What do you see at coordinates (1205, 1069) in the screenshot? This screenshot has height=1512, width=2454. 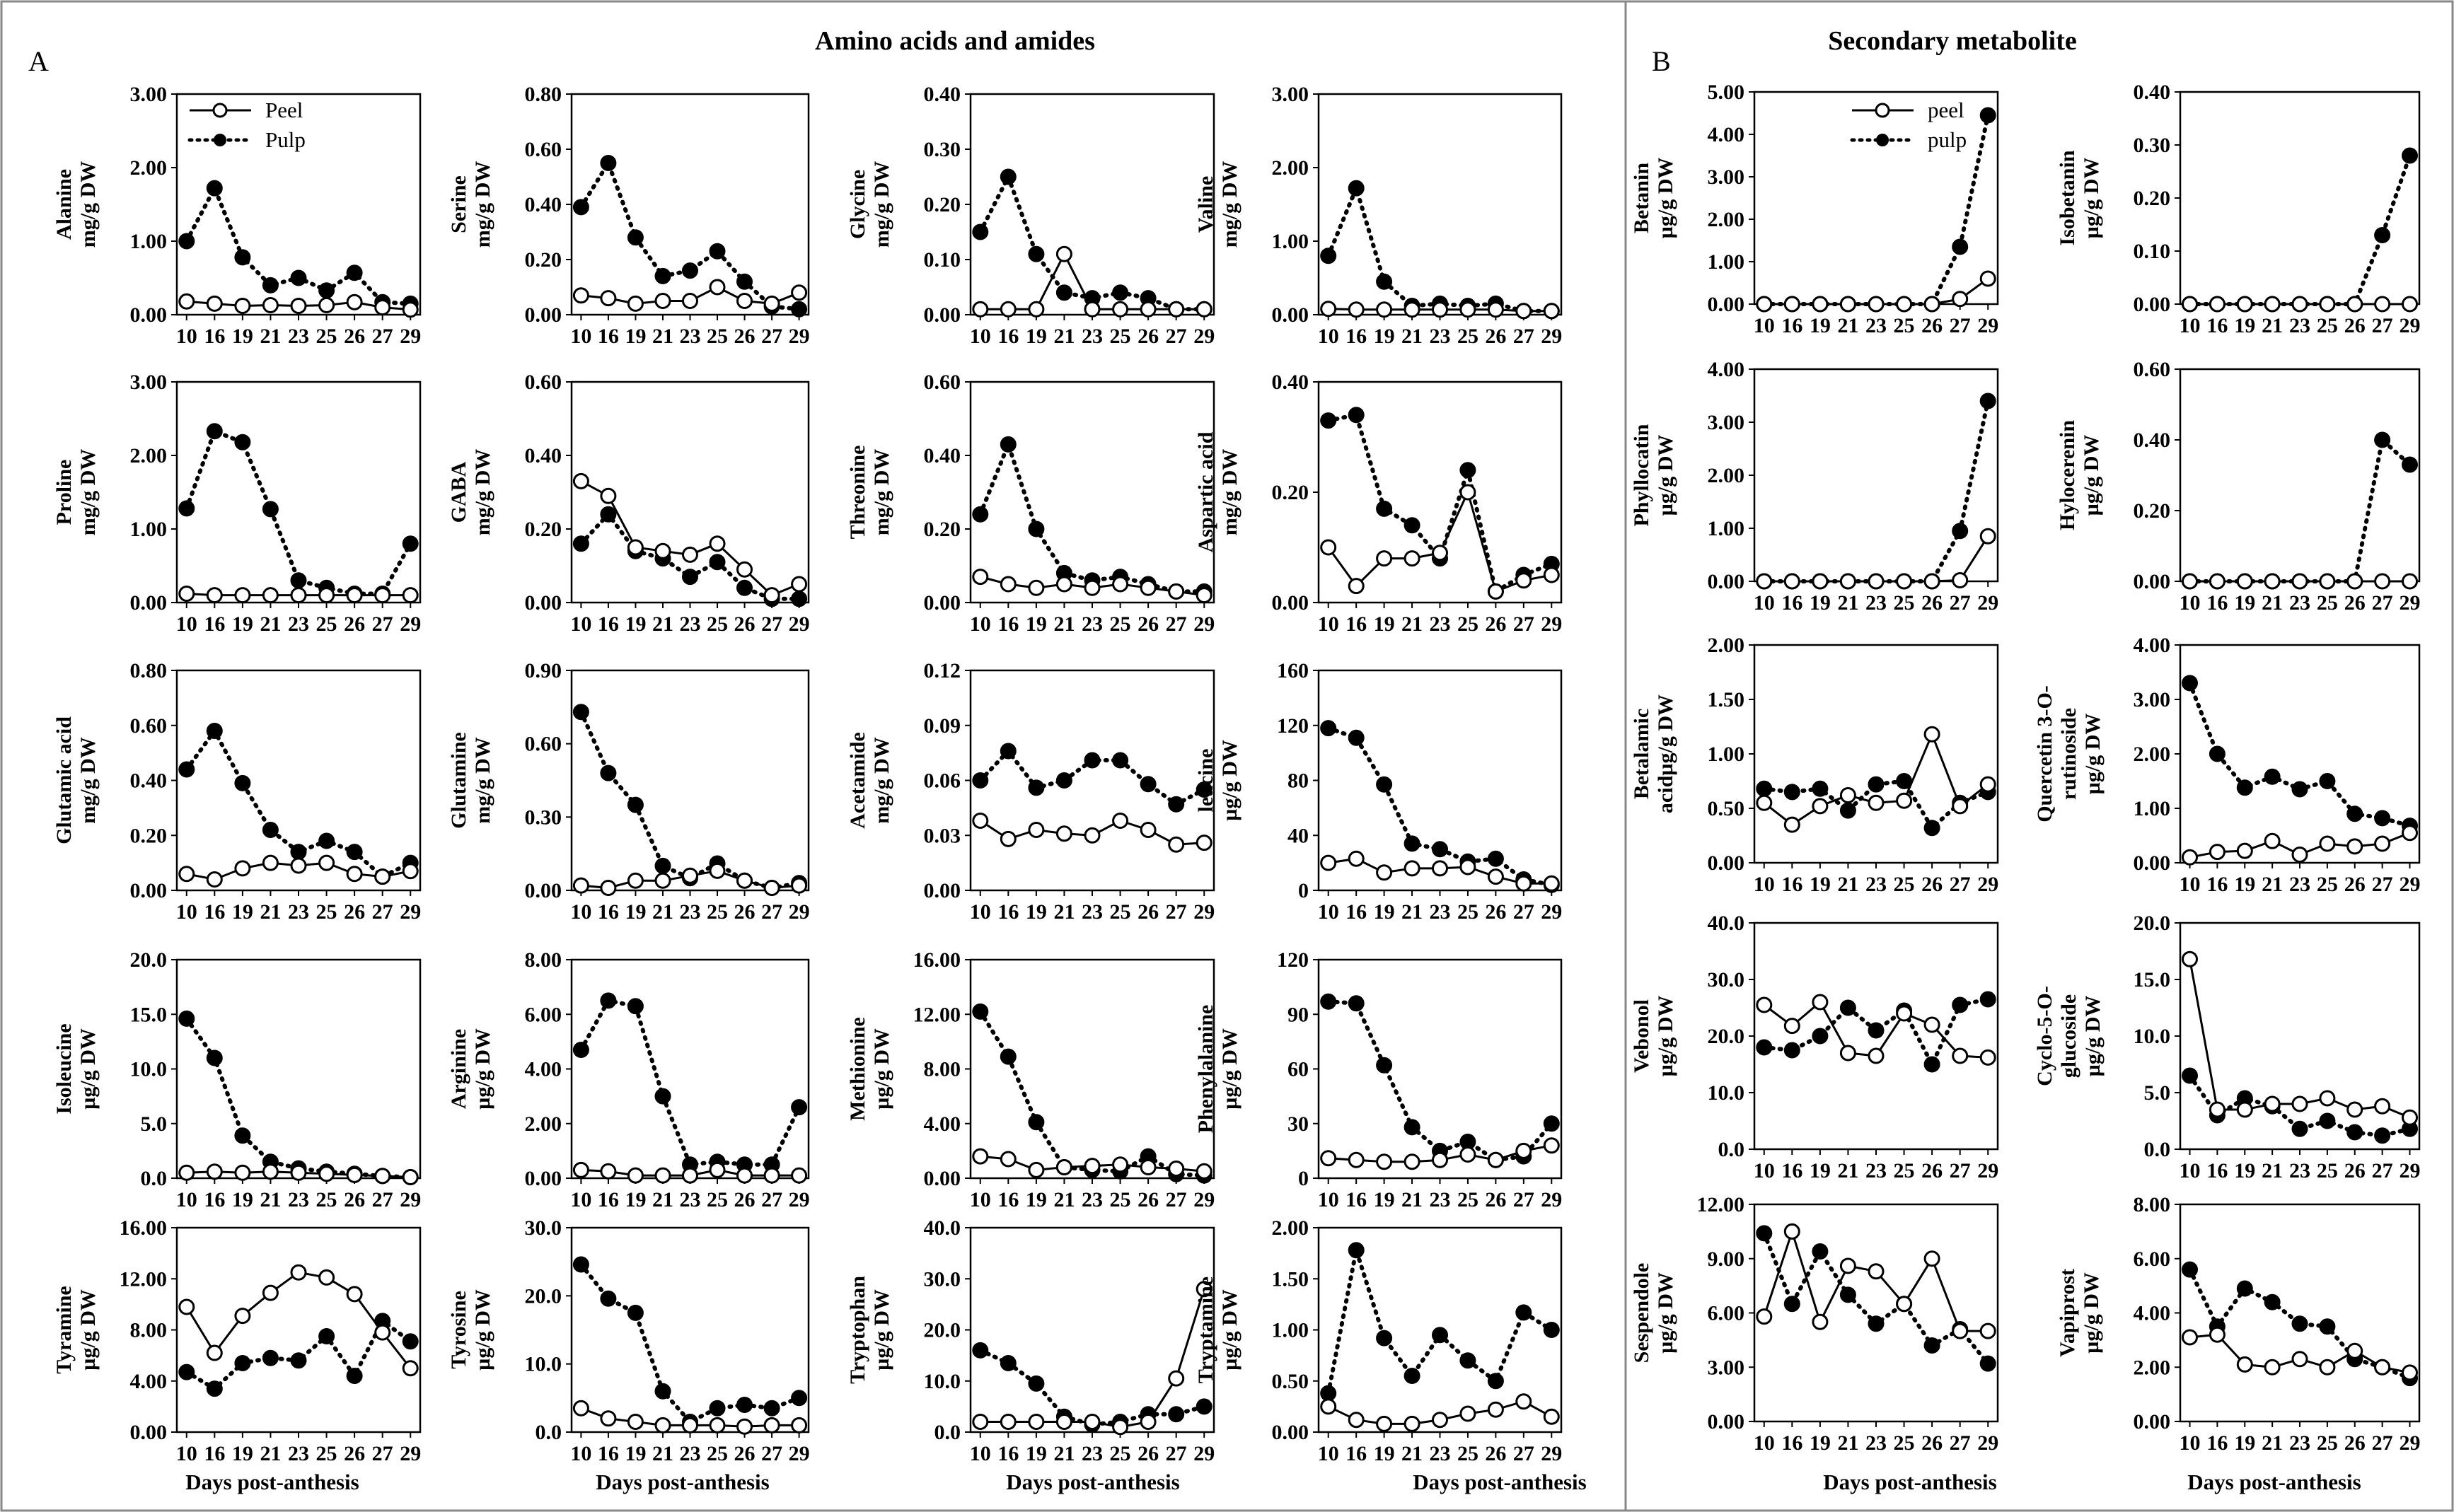 I see `y-axis-label: Phenylalanine` at bounding box center [1205, 1069].